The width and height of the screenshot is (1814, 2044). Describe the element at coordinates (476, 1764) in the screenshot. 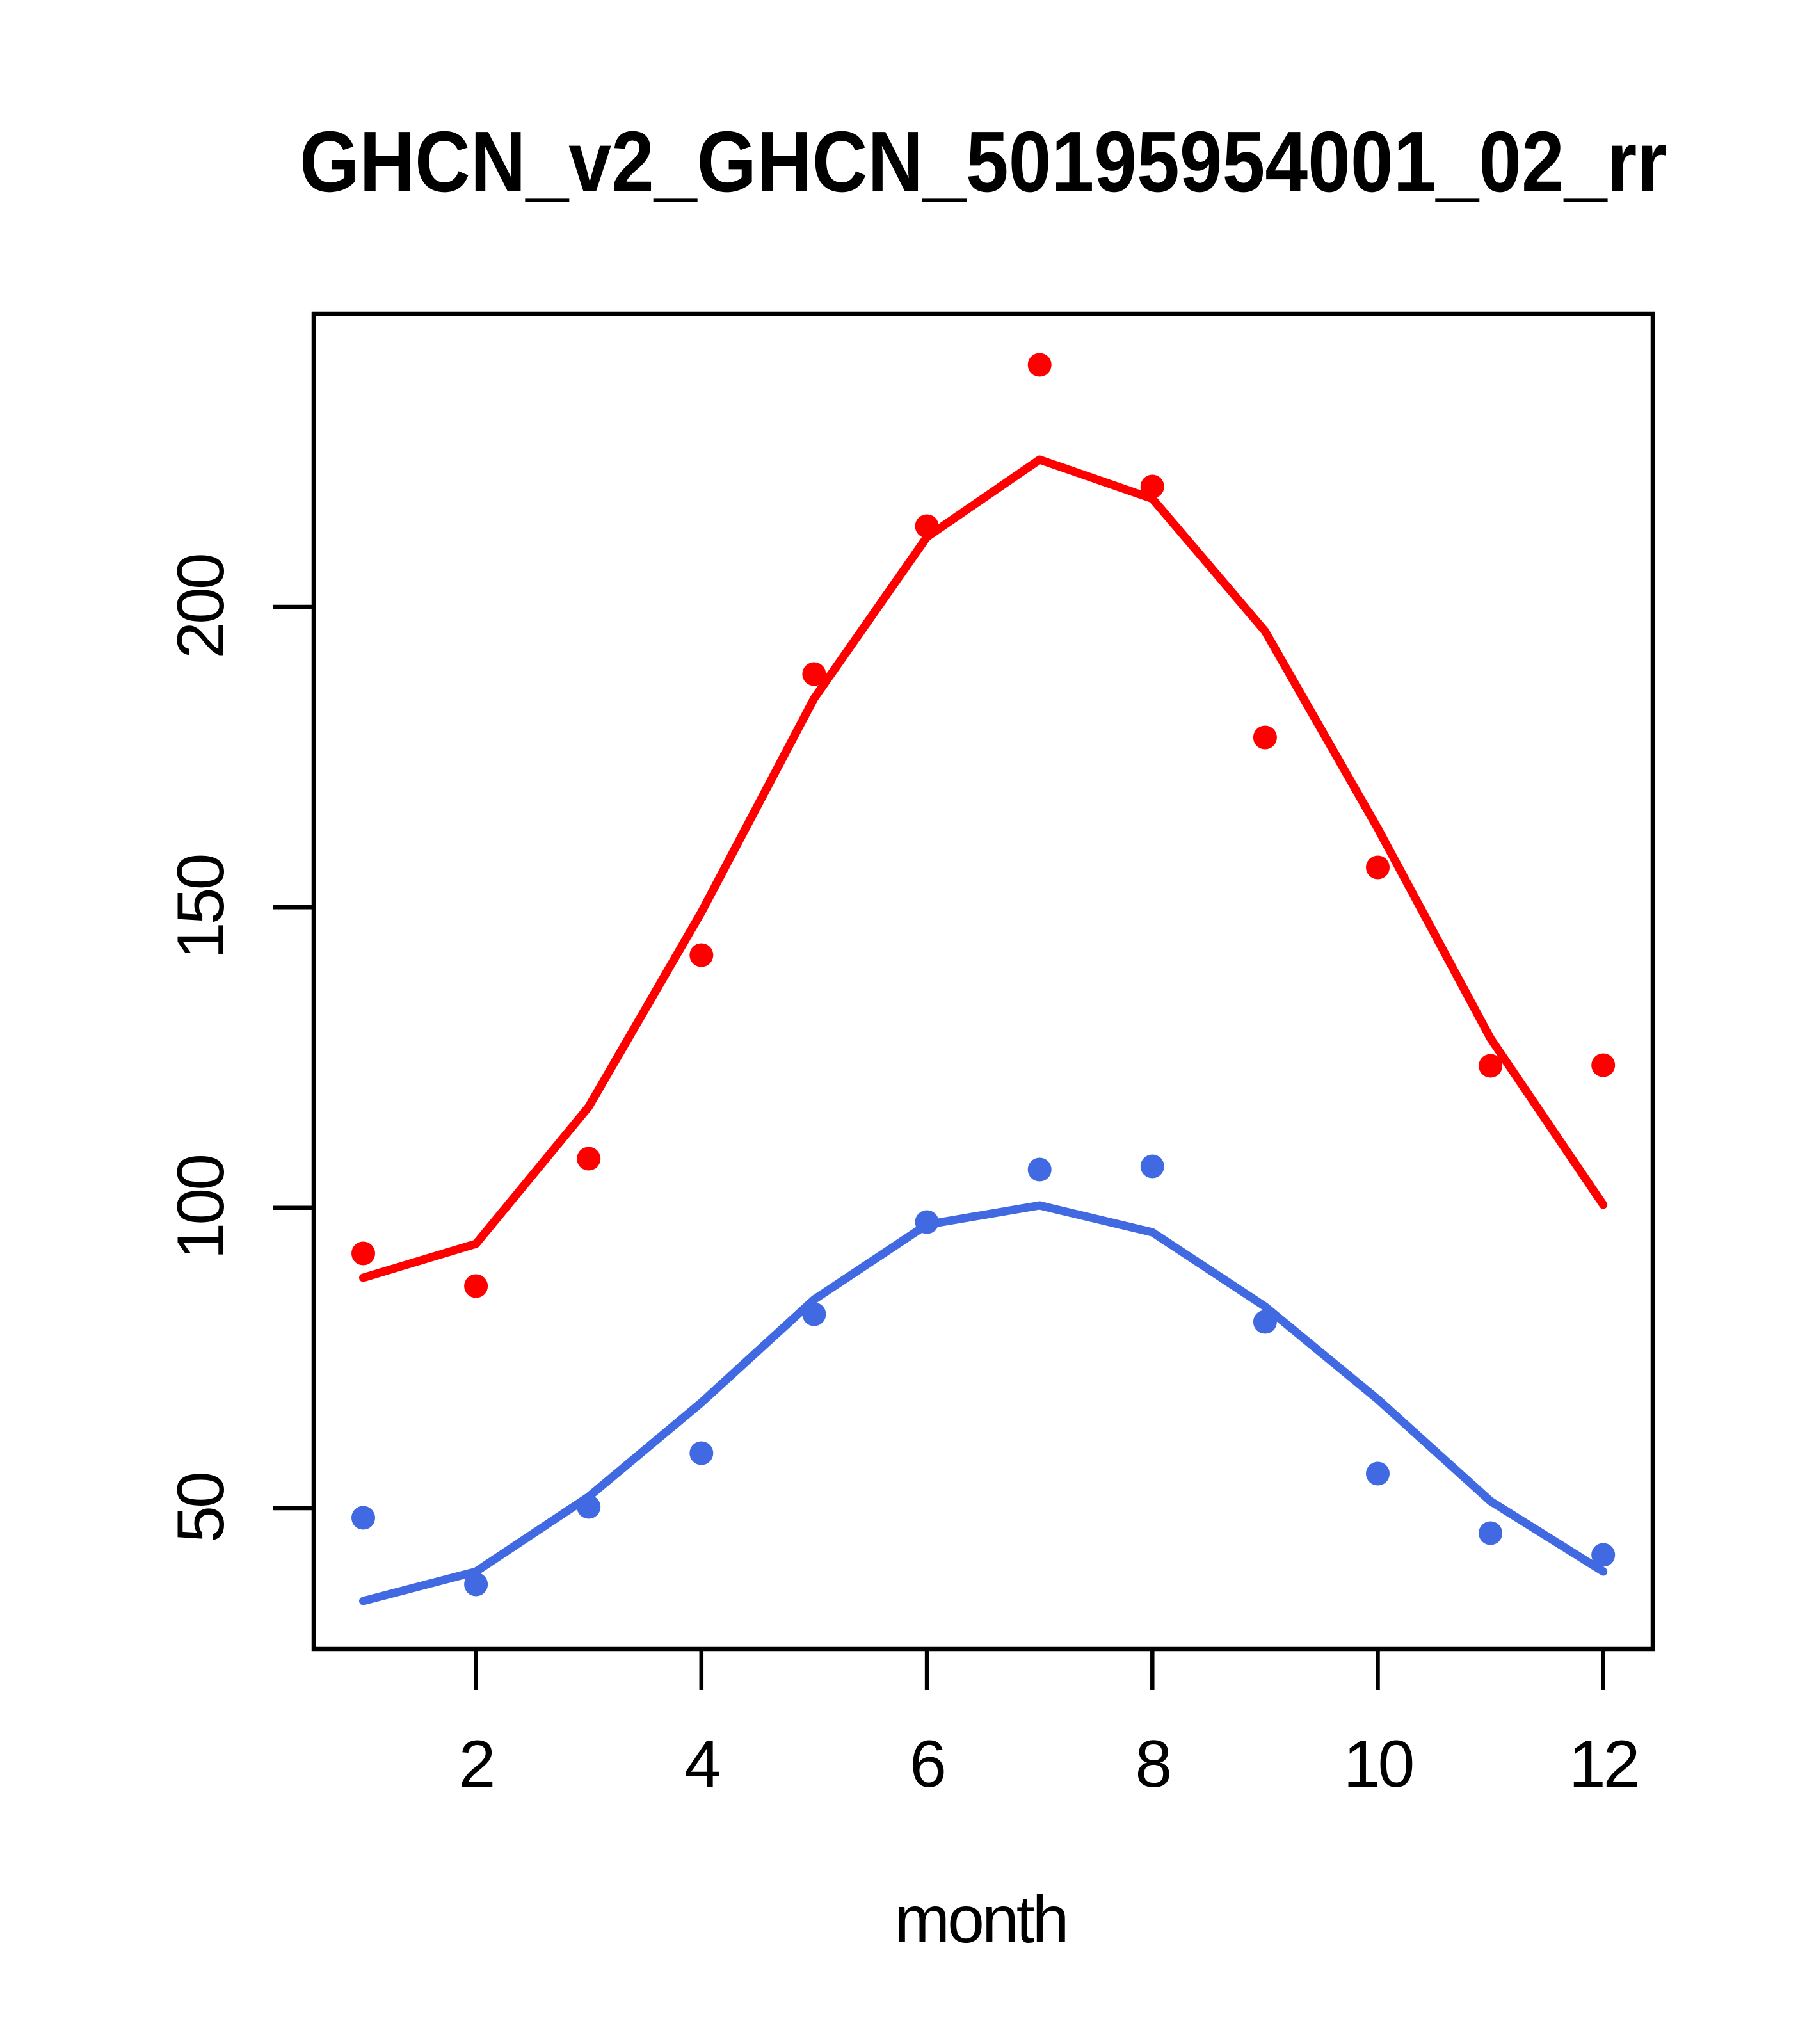

I see `svg-text: 2` at that location.